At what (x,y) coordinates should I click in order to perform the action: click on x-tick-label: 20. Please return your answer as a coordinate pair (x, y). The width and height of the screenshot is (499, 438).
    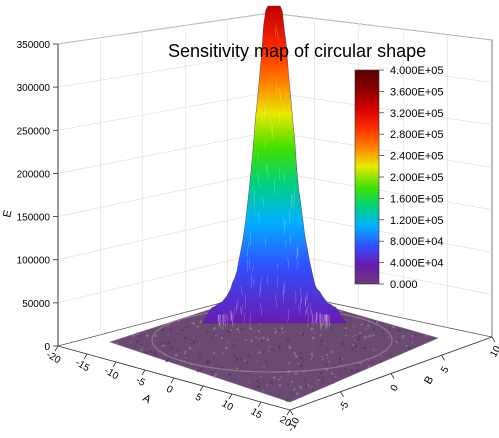
    Looking at the image, I should click on (286, 421).